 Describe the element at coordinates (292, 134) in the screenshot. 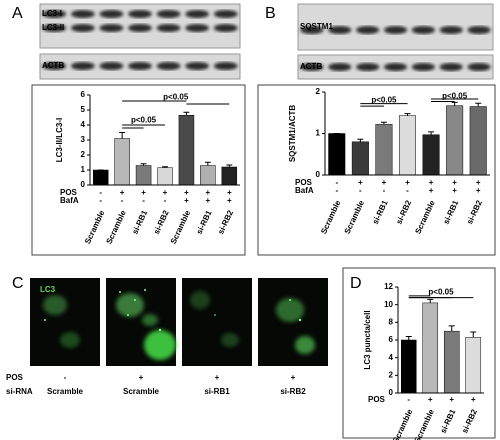

I see `y-axis-label: SQSTM1/ACTB` at that location.